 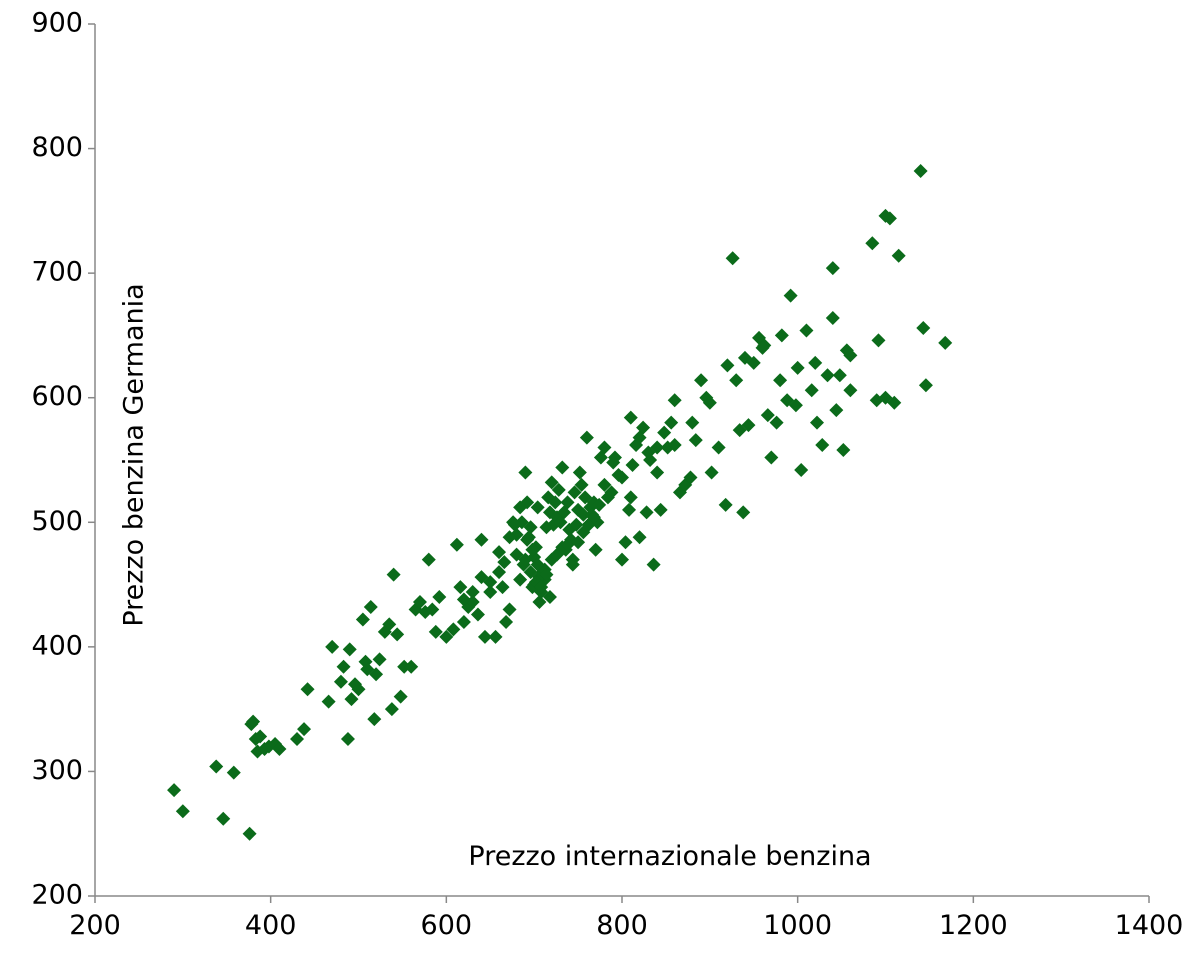 What do you see at coordinates (57, 770) in the screenshot?
I see `y-tick-label: 300` at bounding box center [57, 770].